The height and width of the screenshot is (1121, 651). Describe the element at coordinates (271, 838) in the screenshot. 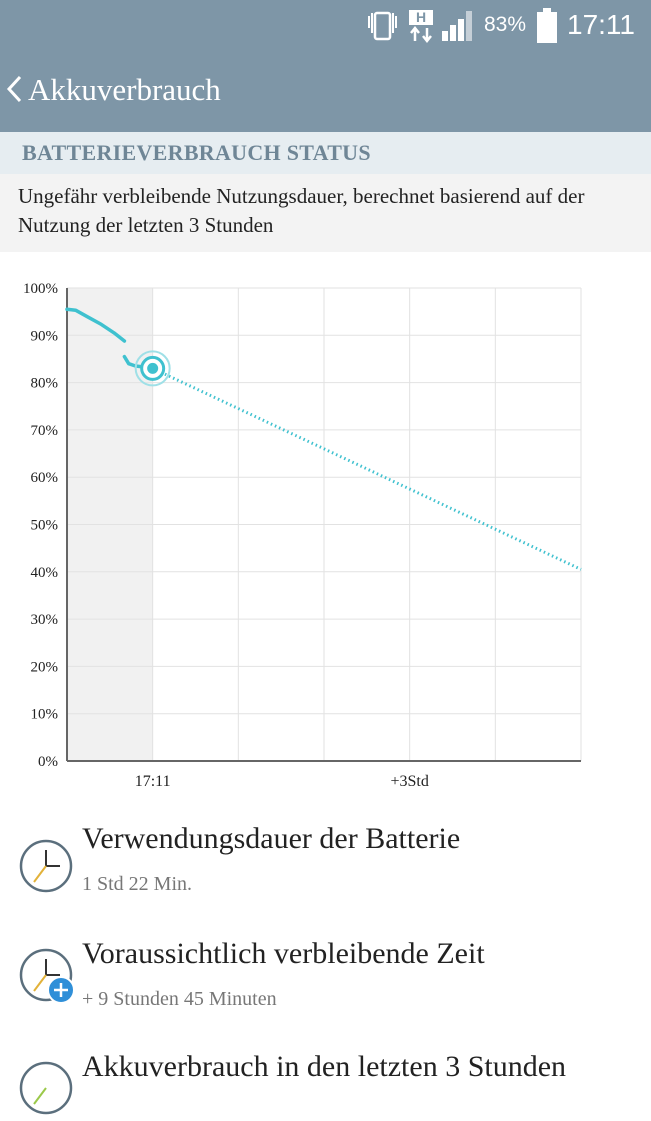

I see `info-title: Verwendungsdauer der Batterie` at that location.